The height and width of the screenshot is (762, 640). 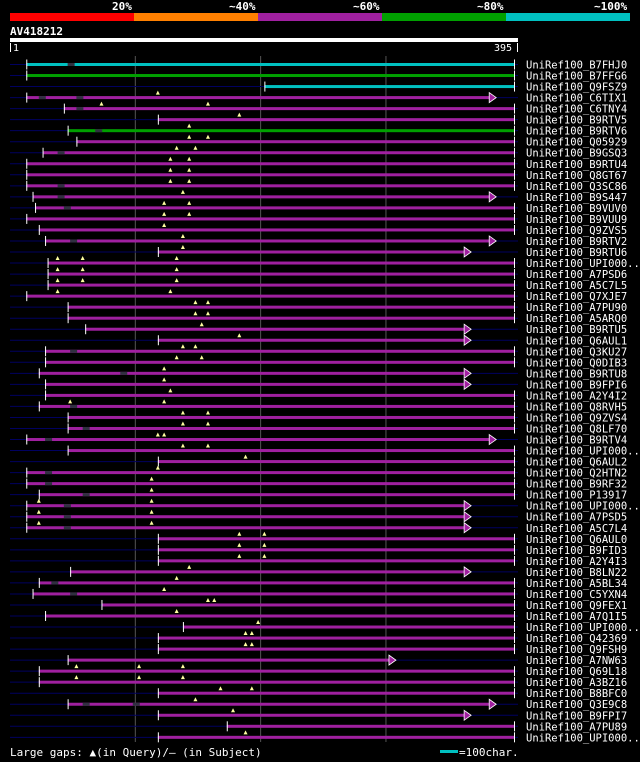 I want to click on hit-label: UniRef100_A7PU89, so click(x=576, y=727).